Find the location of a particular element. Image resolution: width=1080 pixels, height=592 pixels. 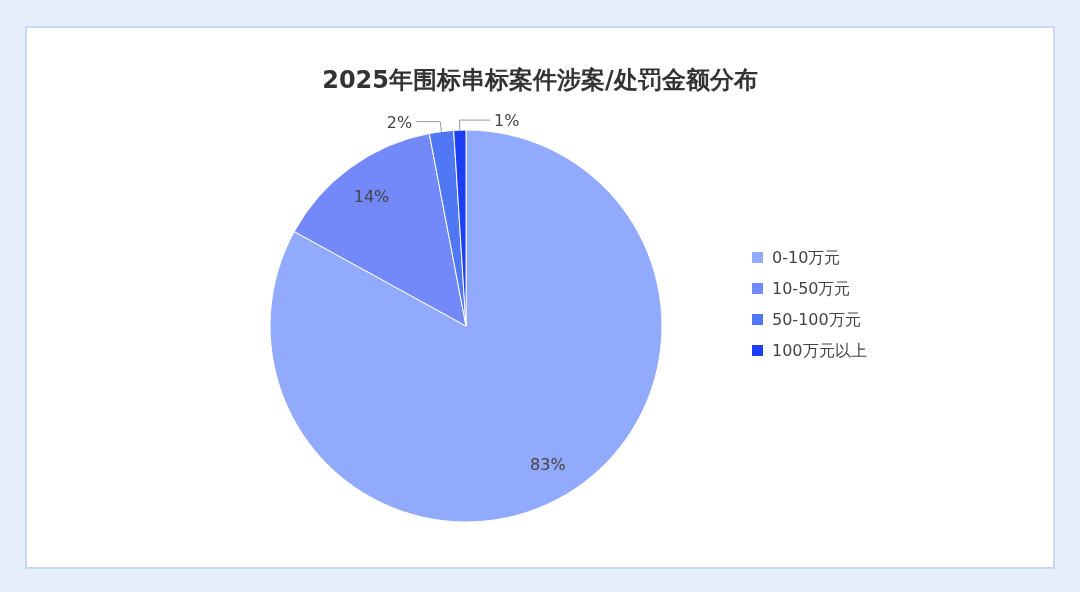

data-label: 1% is located at coordinates (507, 121).